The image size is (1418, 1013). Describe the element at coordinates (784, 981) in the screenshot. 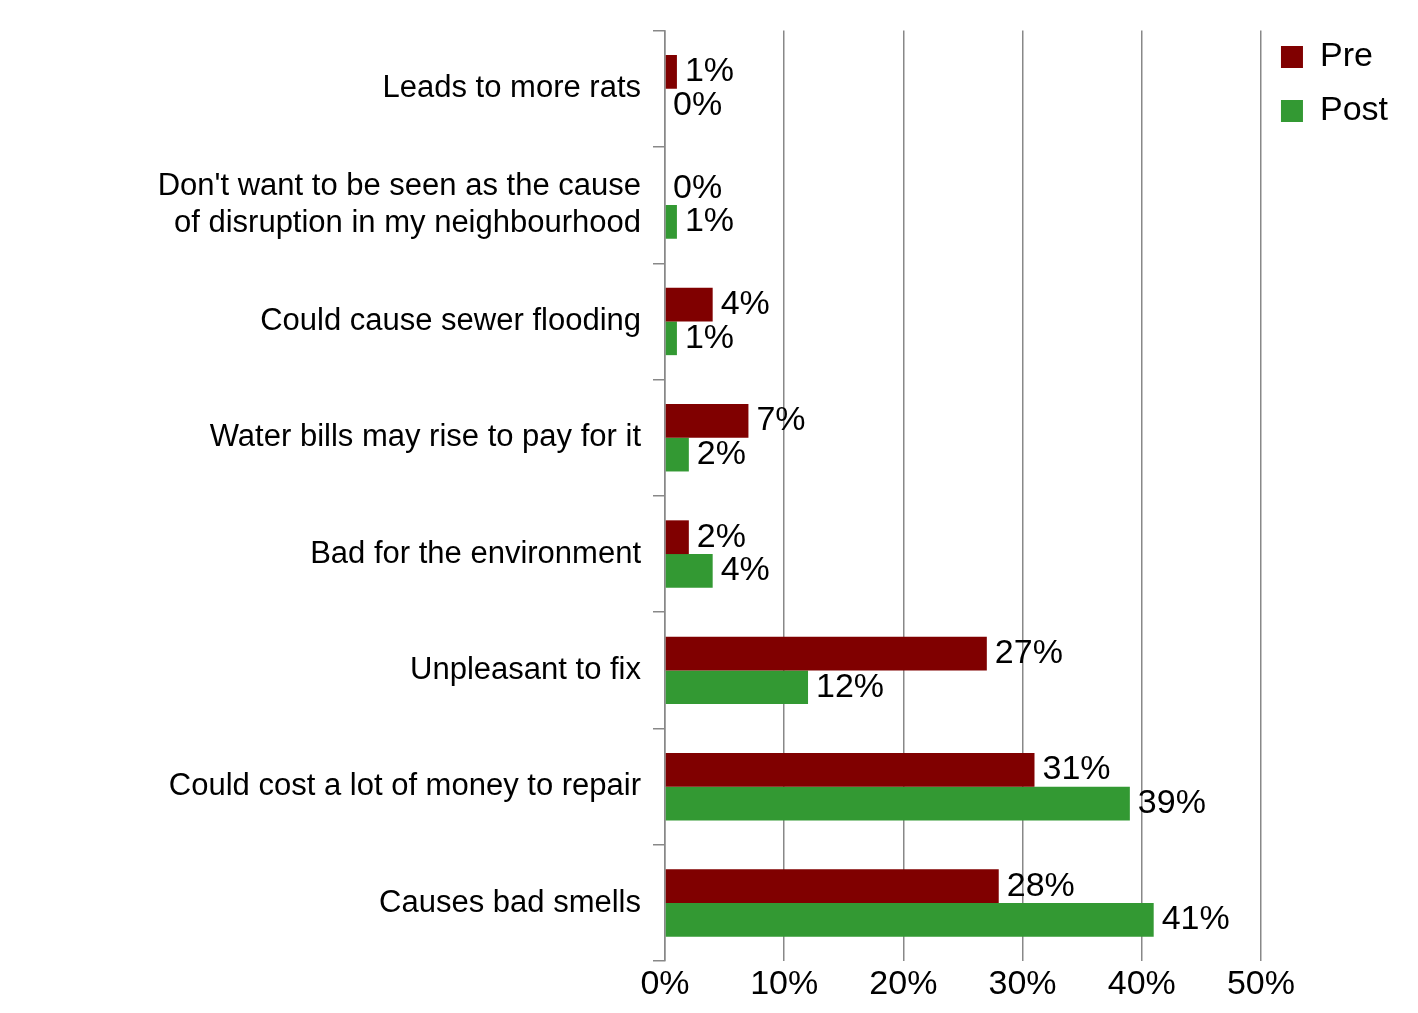

I see `x-tick-label: 10%` at that location.